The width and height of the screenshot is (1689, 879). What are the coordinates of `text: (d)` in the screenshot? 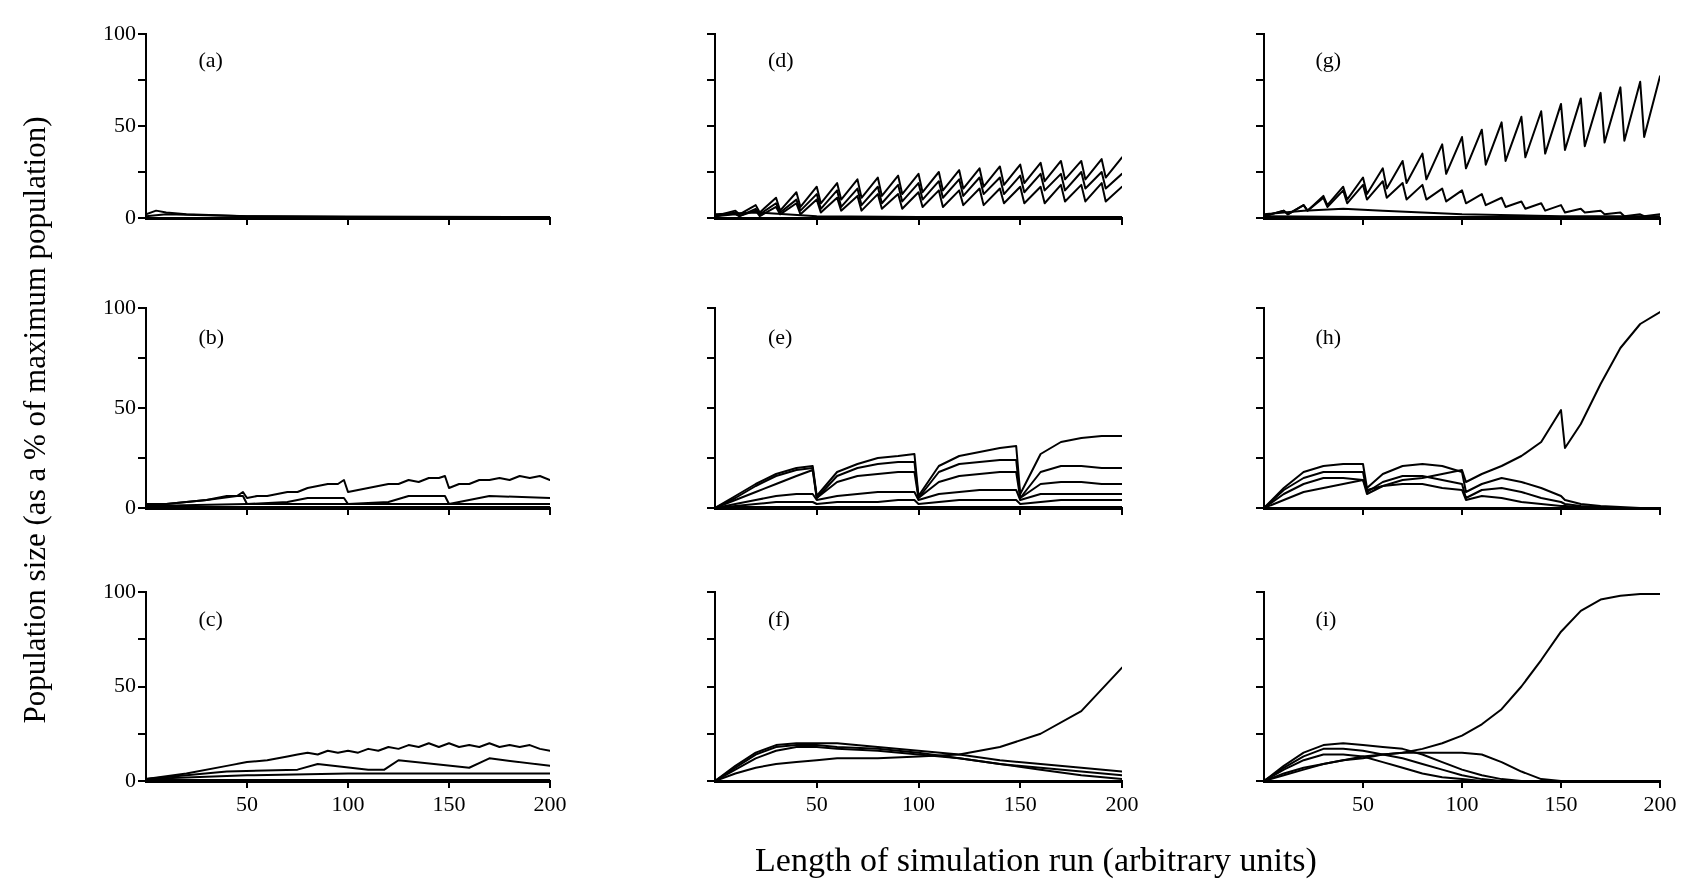 It's located at (780, 60).